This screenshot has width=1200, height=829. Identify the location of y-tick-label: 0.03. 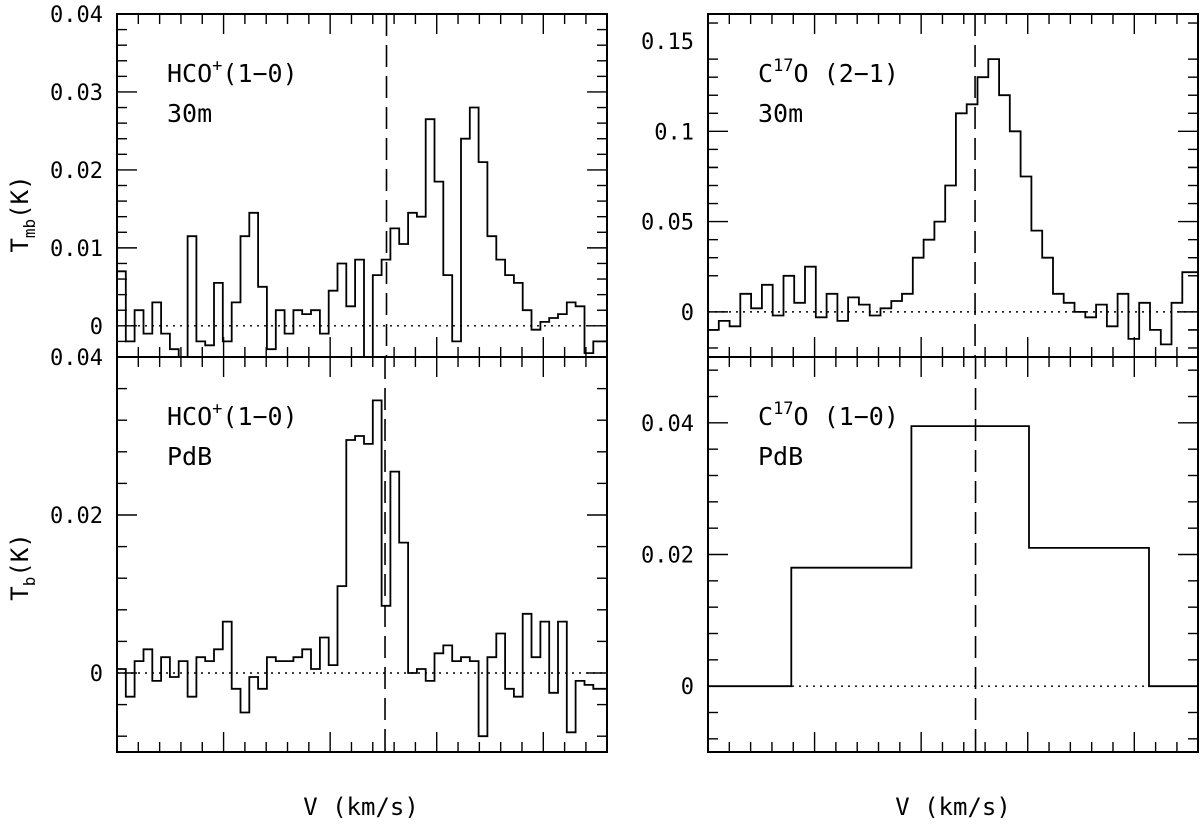
(76, 93).